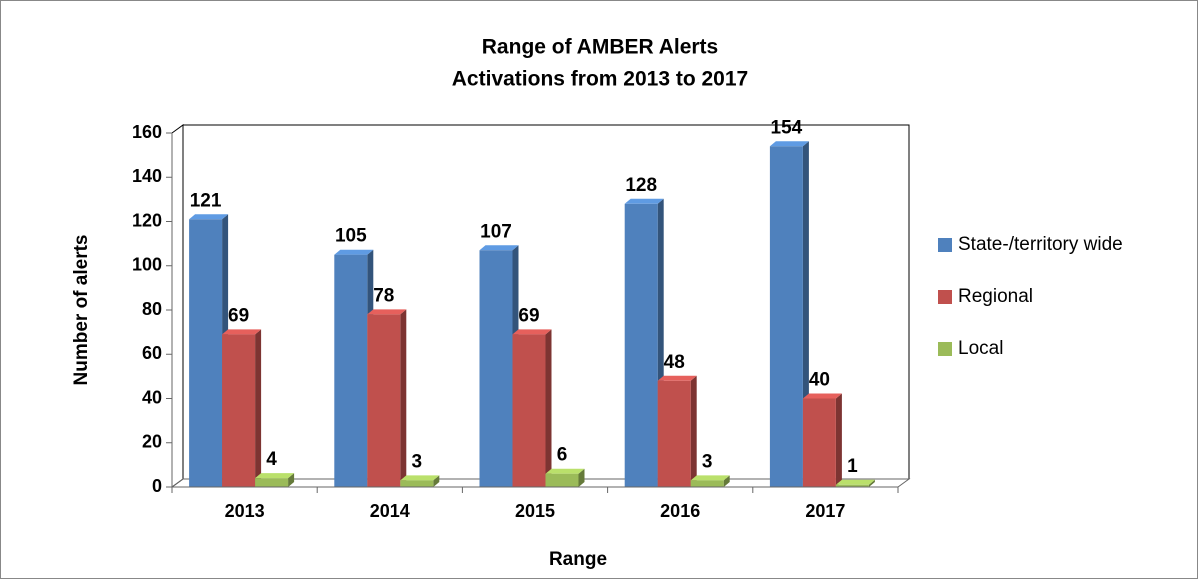 The width and height of the screenshot is (1198, 579). I want to click on data-label: 40, so click(819, 380).